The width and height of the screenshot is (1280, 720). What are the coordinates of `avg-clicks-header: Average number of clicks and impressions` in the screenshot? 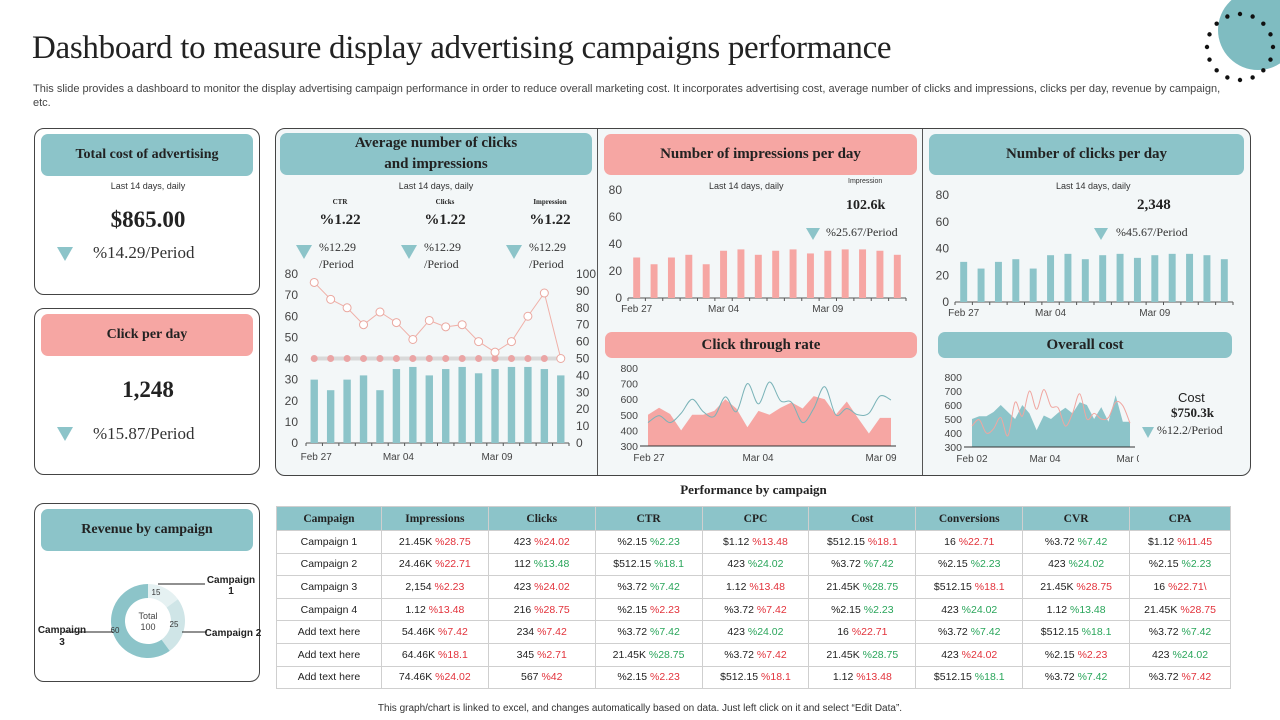 It's located at (436, 154).